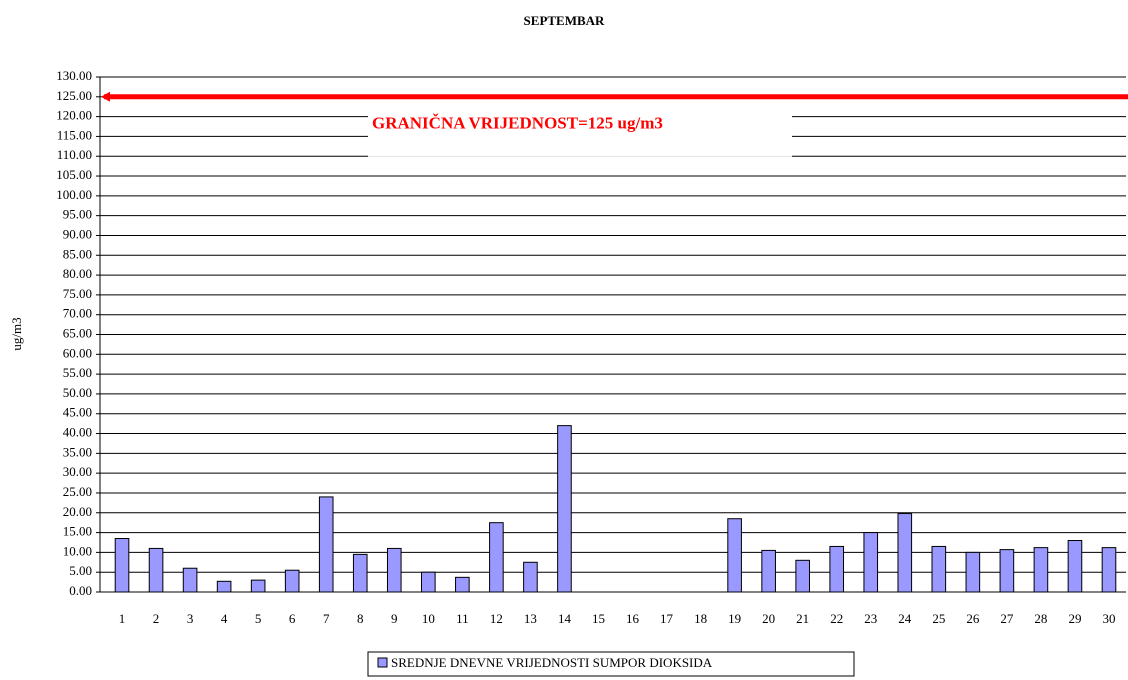 The height and width of the screenshot is (680, 1128). What do you see at coordinates (77, 253) in the screenshot?
I see `y-tick-label: 85.00` at bounding box center [77, 253].